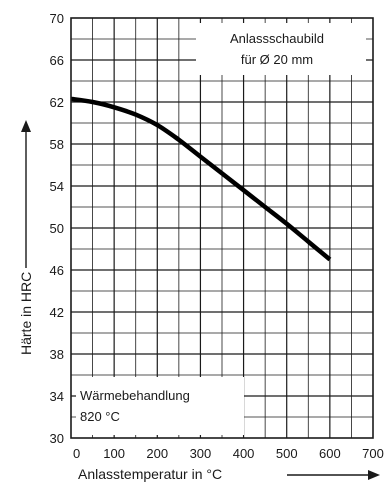 The height and width of the screenshot is (483, 389). What do you see at coordinates (57, 228) in the screenshot?
I see `y-tick-label: 50` at bounding box center [57, 228].